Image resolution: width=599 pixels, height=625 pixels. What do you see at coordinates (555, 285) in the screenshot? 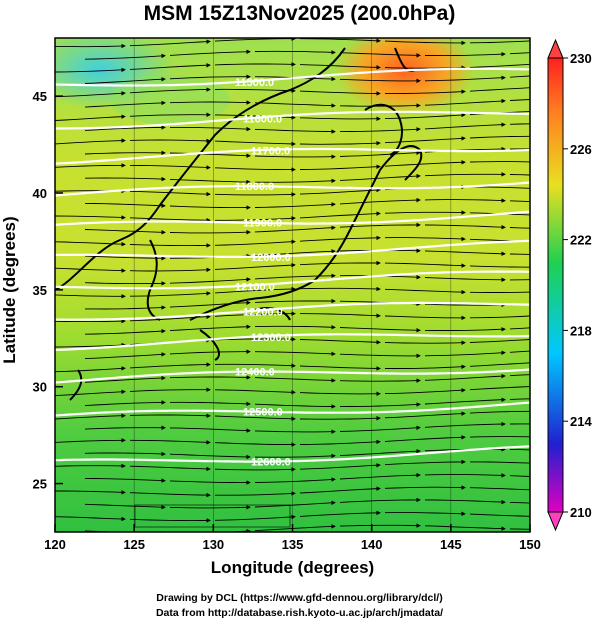
I see `colorbar-body` at bounding box center [555, 285].